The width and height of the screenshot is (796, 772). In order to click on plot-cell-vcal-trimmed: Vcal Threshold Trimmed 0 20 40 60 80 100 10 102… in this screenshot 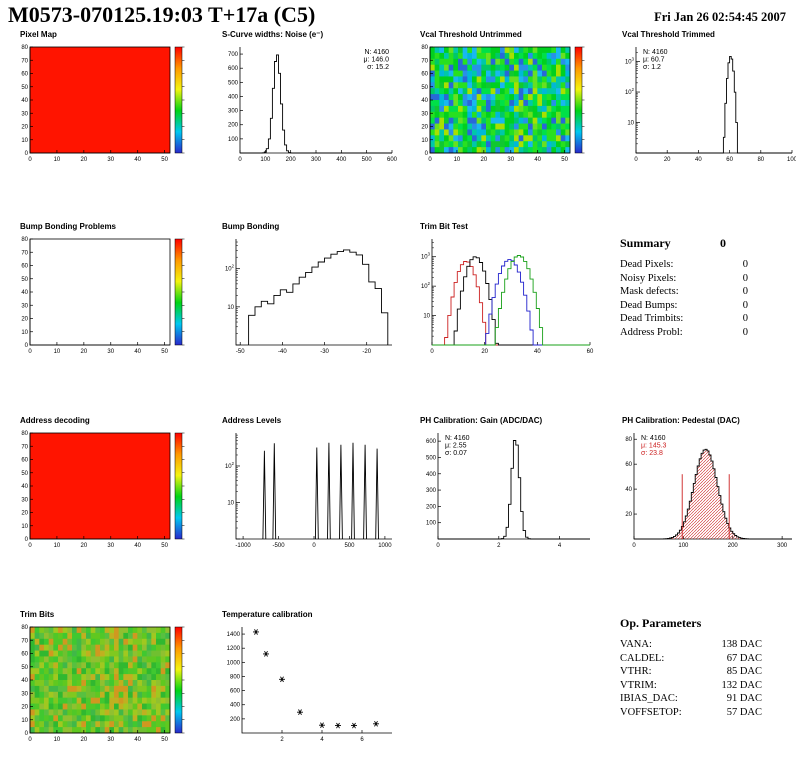, I will do `click(703, 101)`.